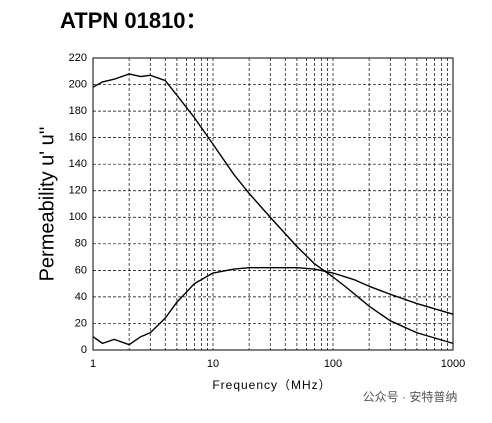 This screenshot has height=423, width=492. What do you see at coordinates (78, 164) in the screenshot?
I see `y-tick-label: 140` at bounding box center [78, 164].